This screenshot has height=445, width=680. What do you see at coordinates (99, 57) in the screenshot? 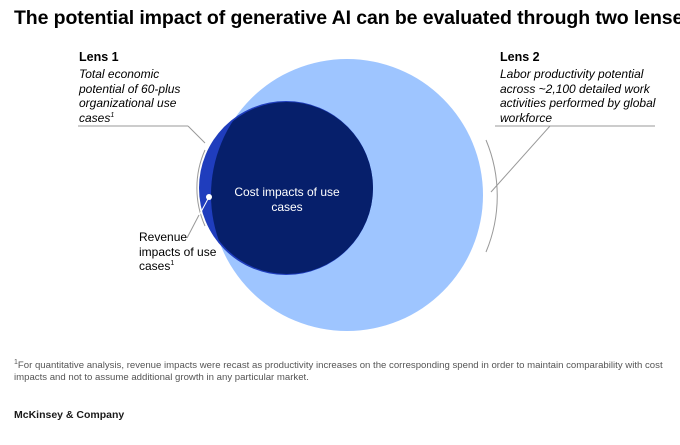
I see `lens1-heading: Lens 1` at bounding box center [99, 57].